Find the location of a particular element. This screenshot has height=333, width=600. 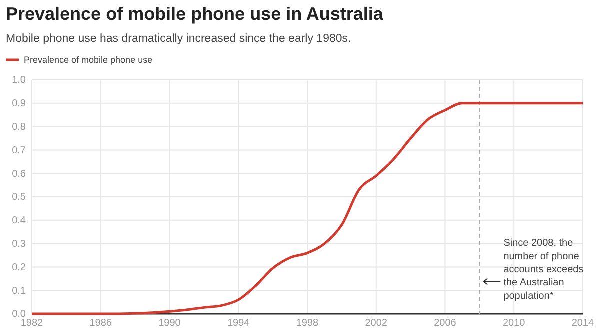

chart-subtitle: Mobile phone use has dramatically increased since the early 1980s. is located at coordinates (179, 39).